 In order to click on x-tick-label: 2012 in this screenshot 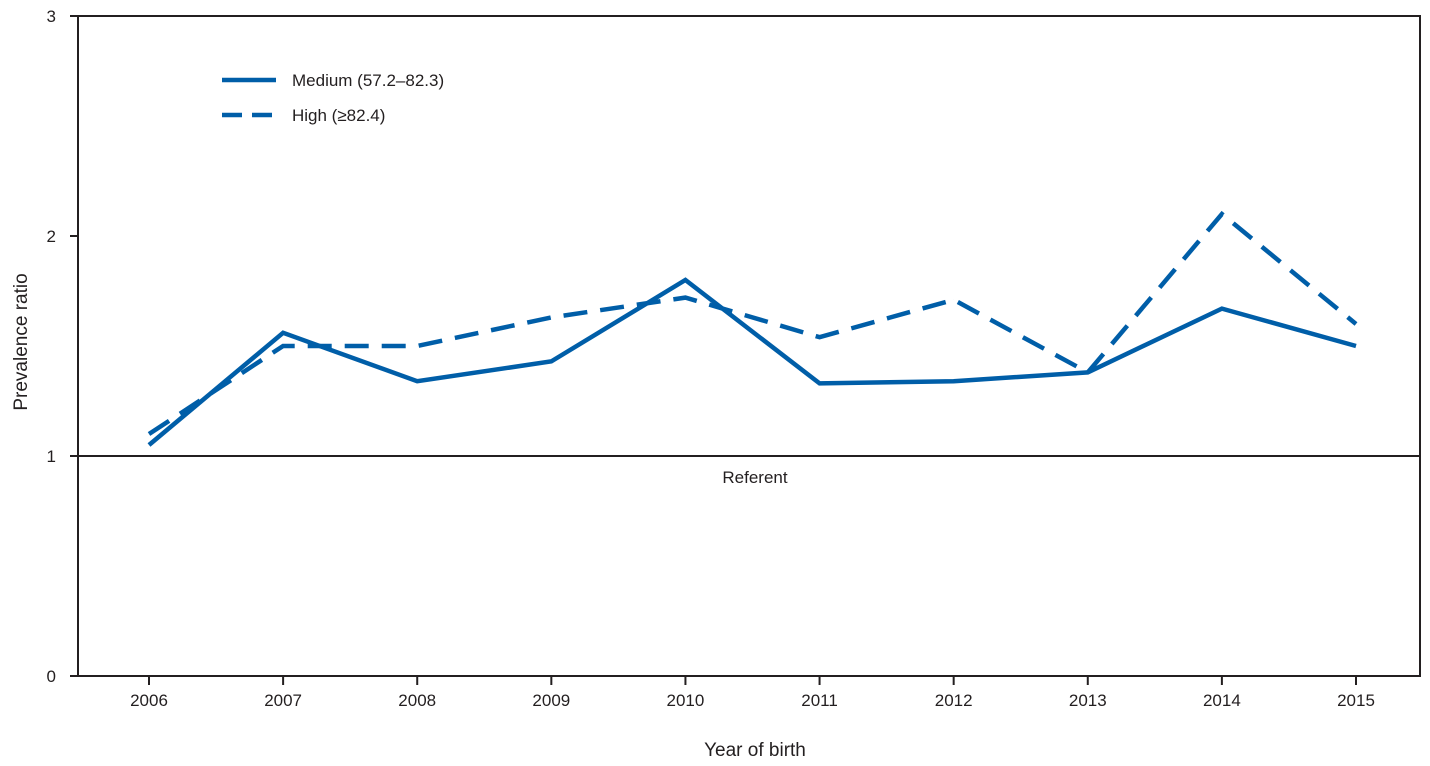, I will do `click(954, 700)`.